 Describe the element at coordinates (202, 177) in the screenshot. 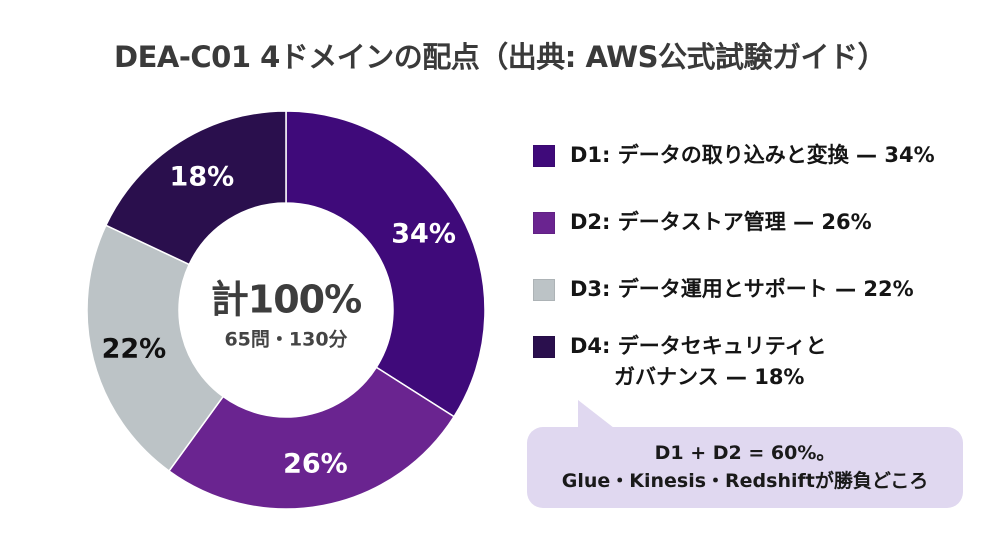

I see `segment-label-d4: 18%` at that location.